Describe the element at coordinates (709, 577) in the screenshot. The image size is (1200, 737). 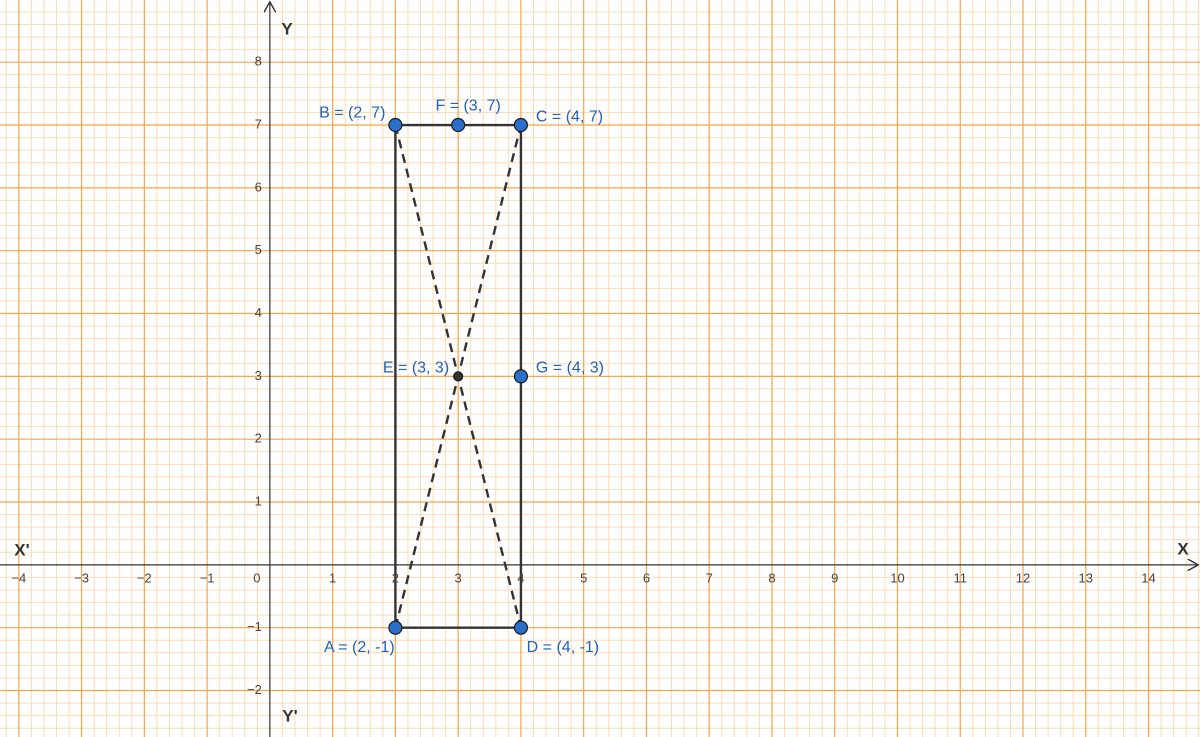
I see `x-tick-label: 7` at that location.